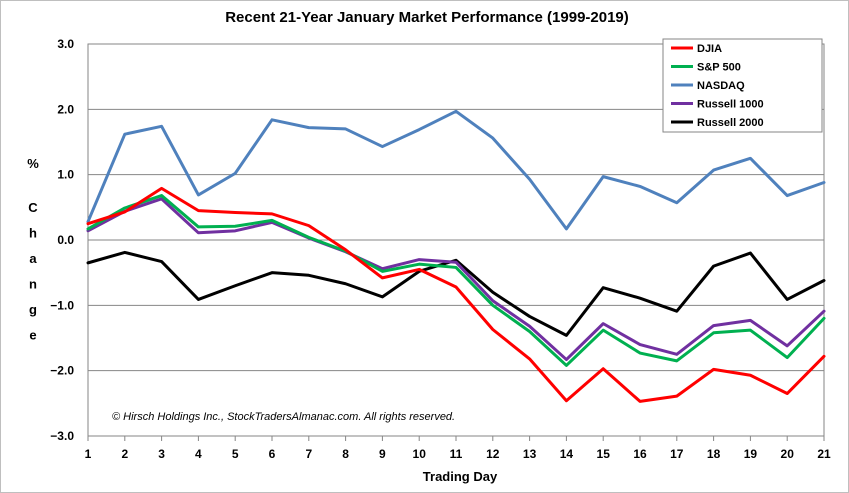  What do you see at coordinates (721, 86) in the screenshot?
I see `legend-label: NASDAQ` at bounding box center [721, 86].